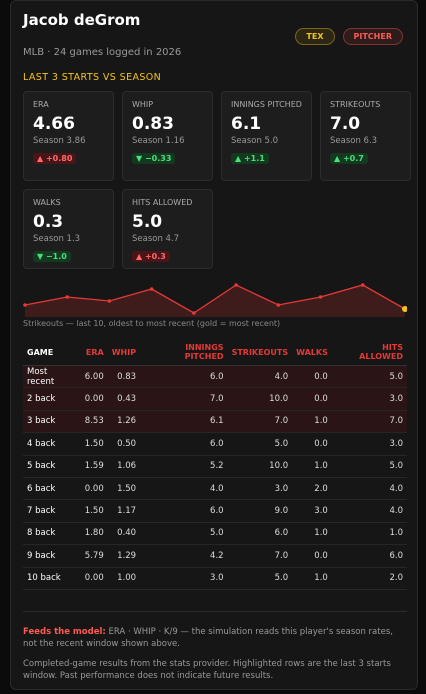 Image resolution: width=426 pixels, height=694 pixels. What do you see at coordinates (162, 202) in the screenshot?
I see `stat-label: HITS ALLOWED` at bounding box center [162, 202].